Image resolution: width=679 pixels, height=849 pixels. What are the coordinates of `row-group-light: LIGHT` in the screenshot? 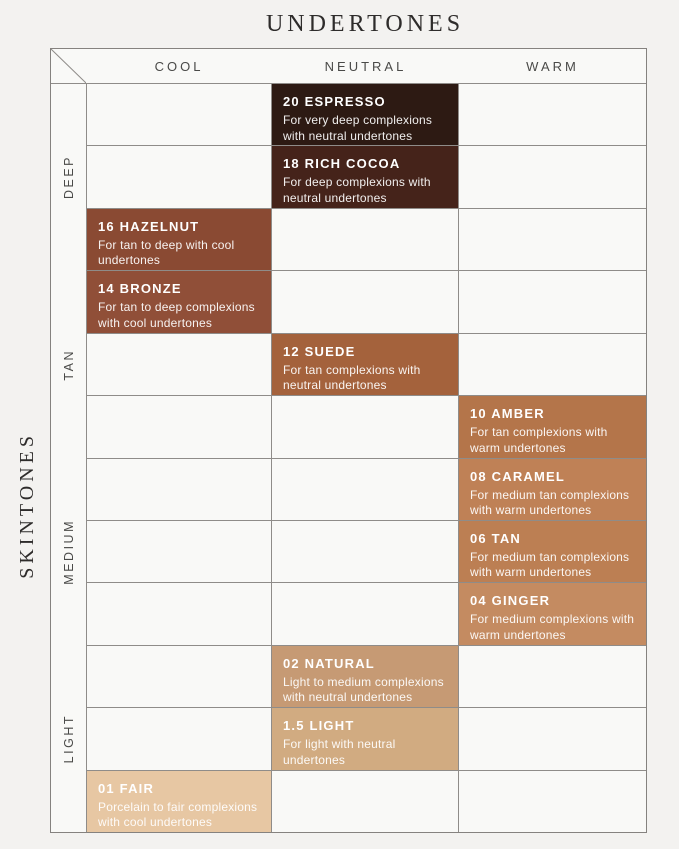 It's located at (68, 738).